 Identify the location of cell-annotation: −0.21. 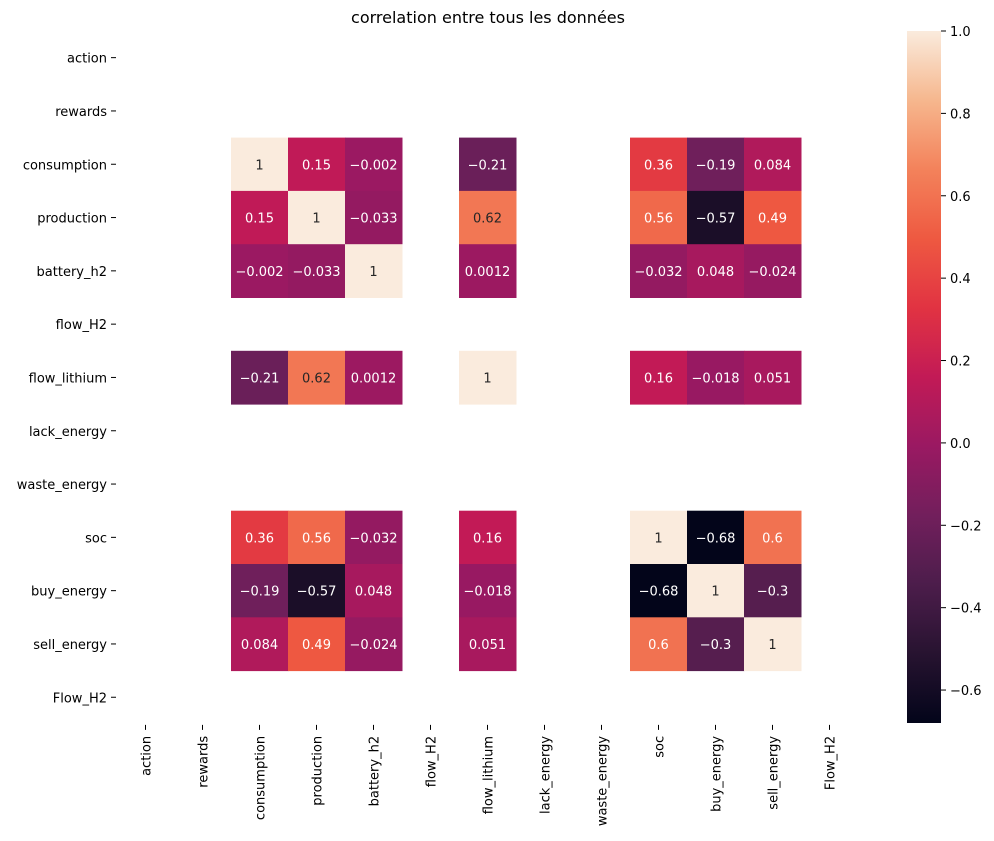
(260, 378).